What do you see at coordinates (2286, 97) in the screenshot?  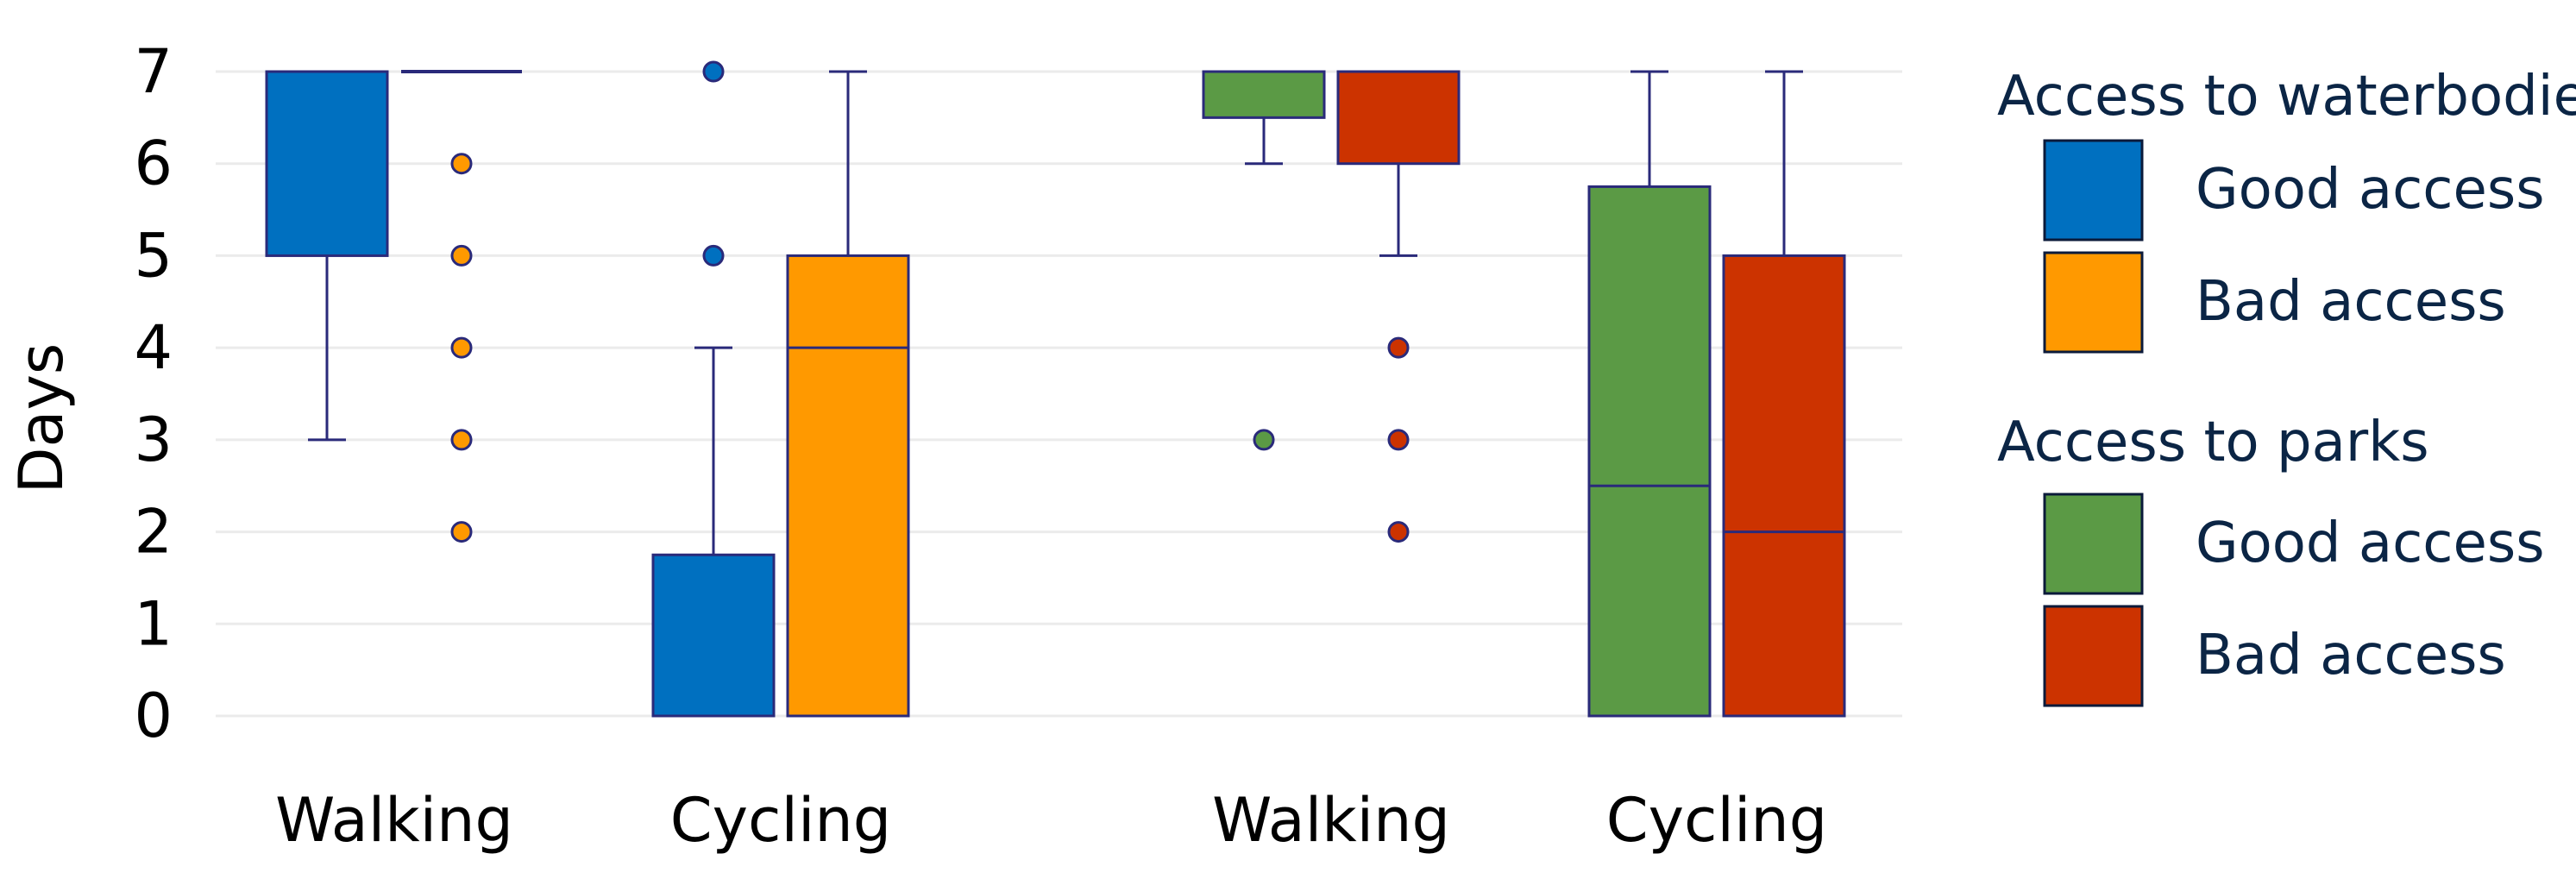 I see `legend-group-title: Access to waterbodies` at bounding box center [2286, 97].